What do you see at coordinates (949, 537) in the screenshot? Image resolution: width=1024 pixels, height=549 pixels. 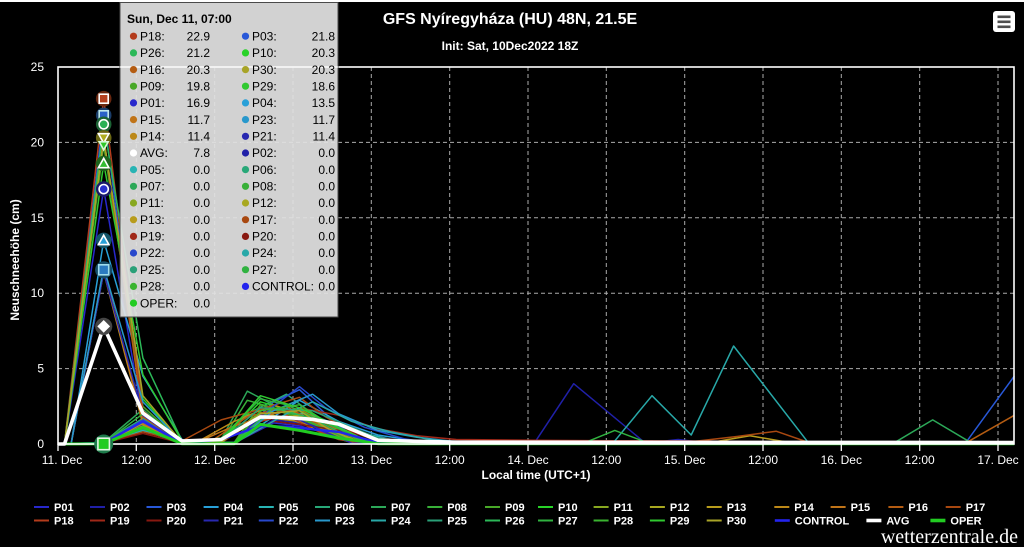 I see `svg-text: wetterzentrale.de` at bounding box center [949, 537].